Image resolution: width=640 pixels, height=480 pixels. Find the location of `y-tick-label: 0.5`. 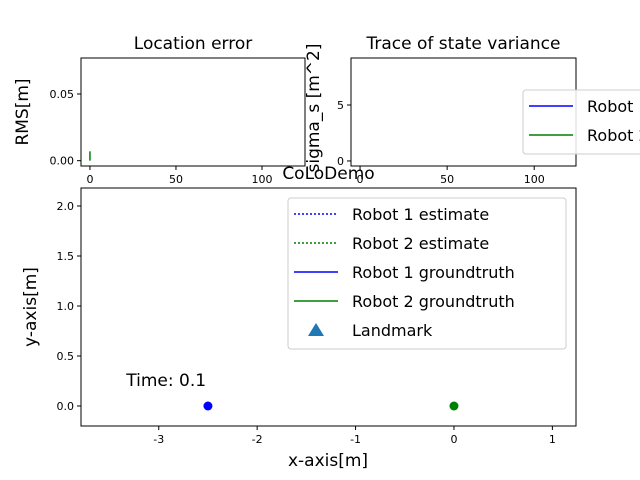

y-tick-label: 0.5 is located at coordinates (66, 356).